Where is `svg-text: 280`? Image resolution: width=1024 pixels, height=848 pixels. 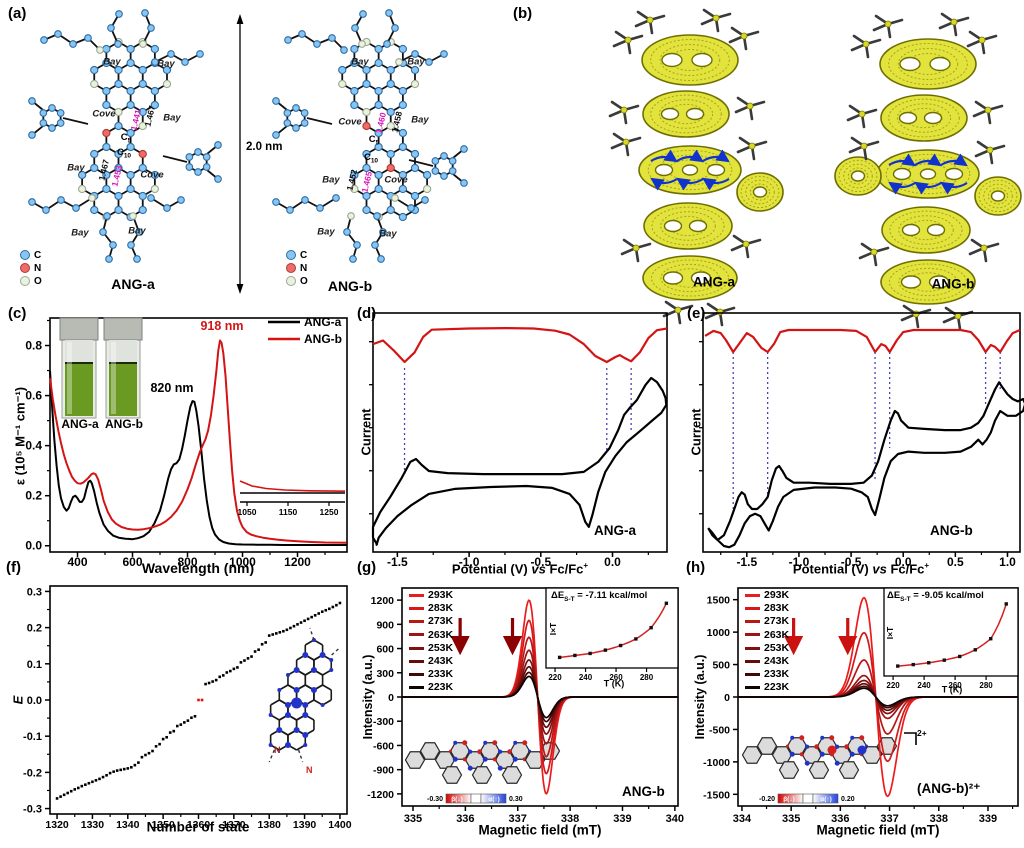
svg-text: 280 is located at coordinates (647, 677).